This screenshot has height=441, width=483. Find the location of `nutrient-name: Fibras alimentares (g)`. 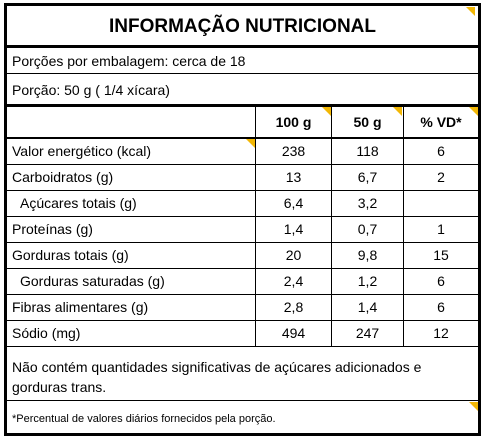

nutrient-name: Fibras alimentares (g) is located at coordinates (80, 307).